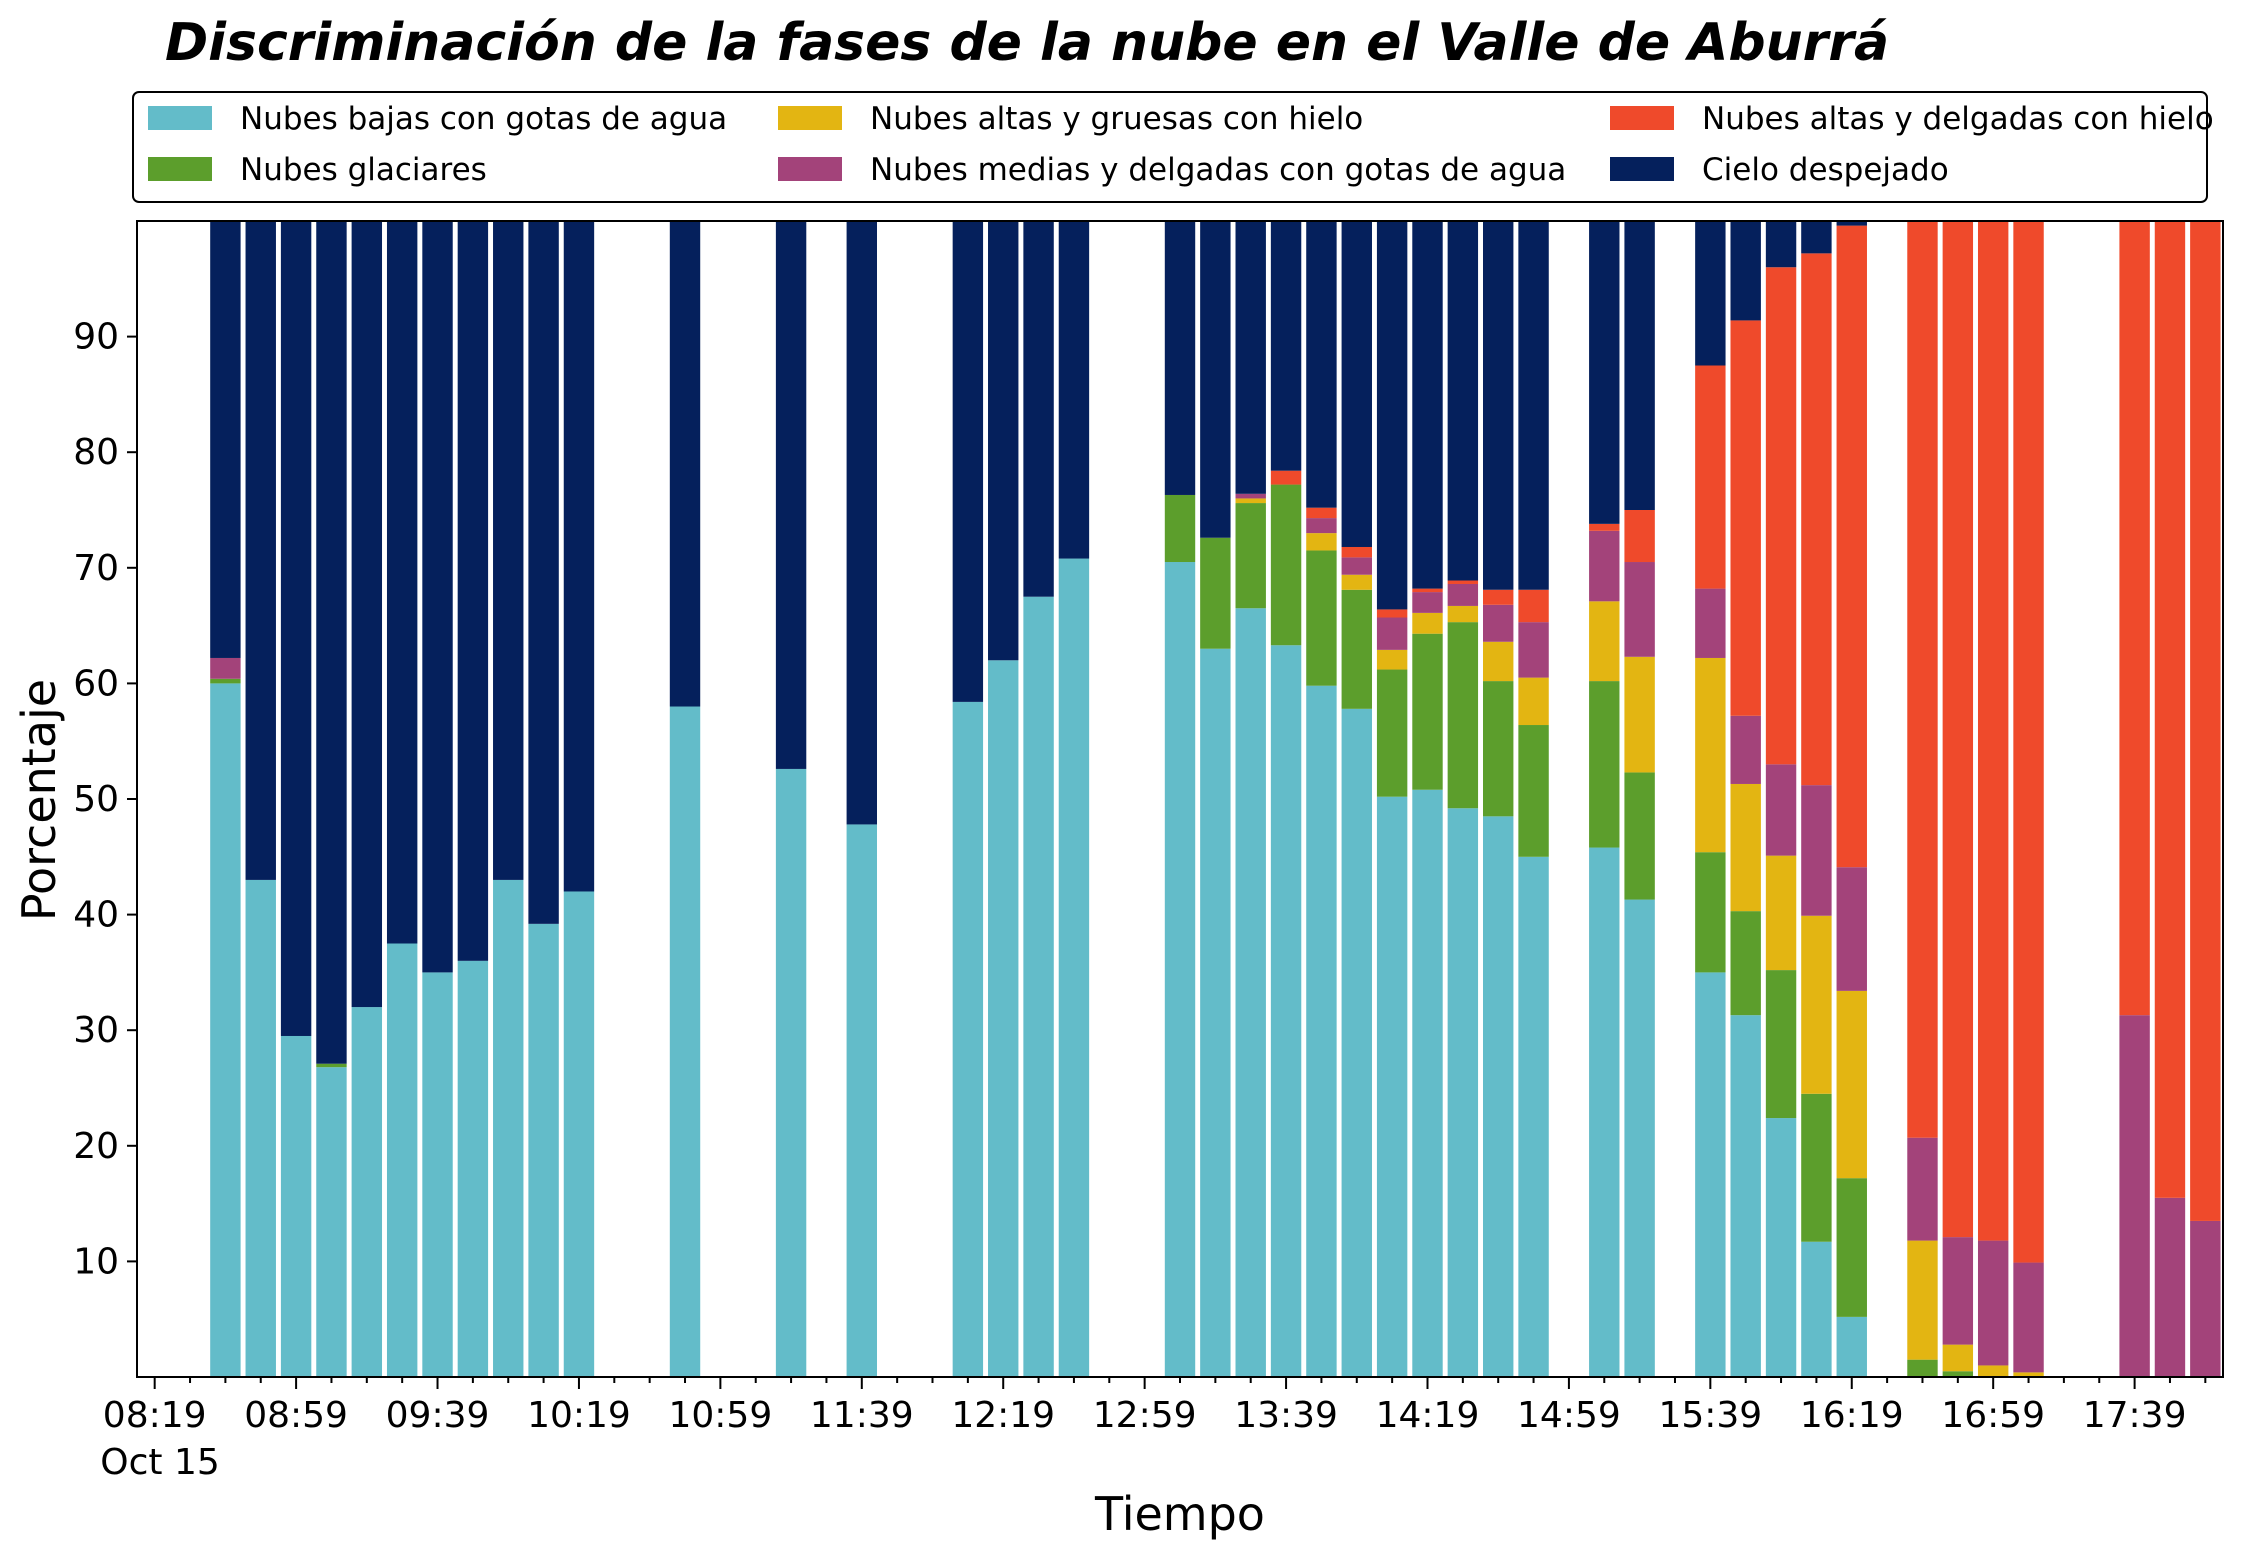 Image resolution: width=2244 pixels, height=1559 pixels. Describe the element at coordinates (1179, 1514) in the screenshot. I see `x-axis-title: Tiempo` at that location.